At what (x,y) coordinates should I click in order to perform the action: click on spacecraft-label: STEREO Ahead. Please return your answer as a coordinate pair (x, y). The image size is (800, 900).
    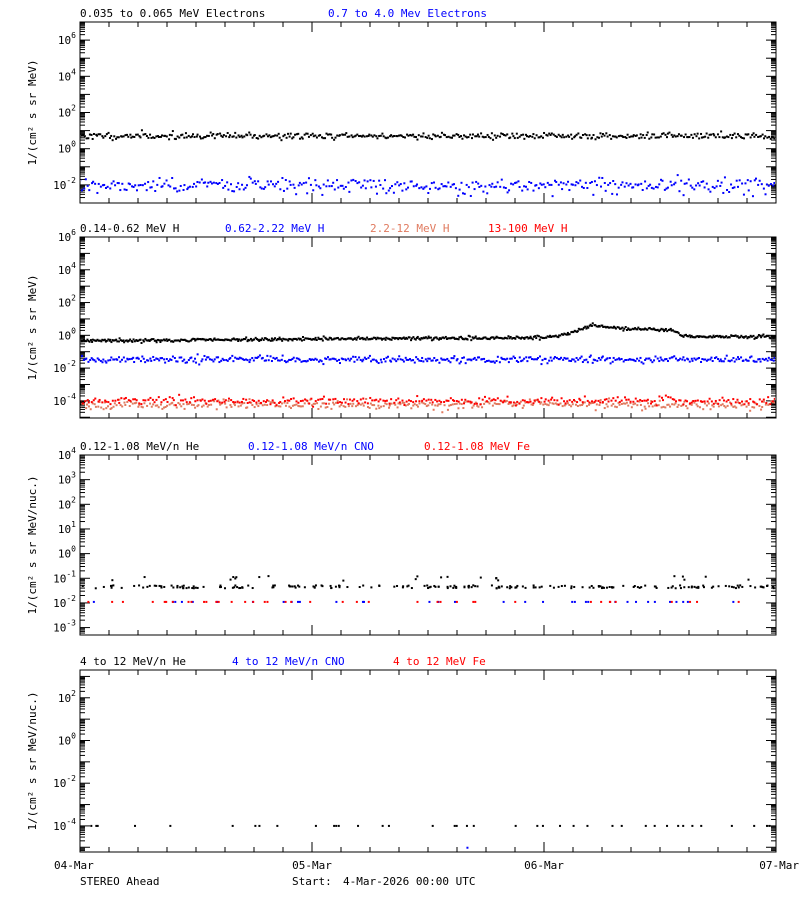
    Looking at the image, I should click on (119, 881).